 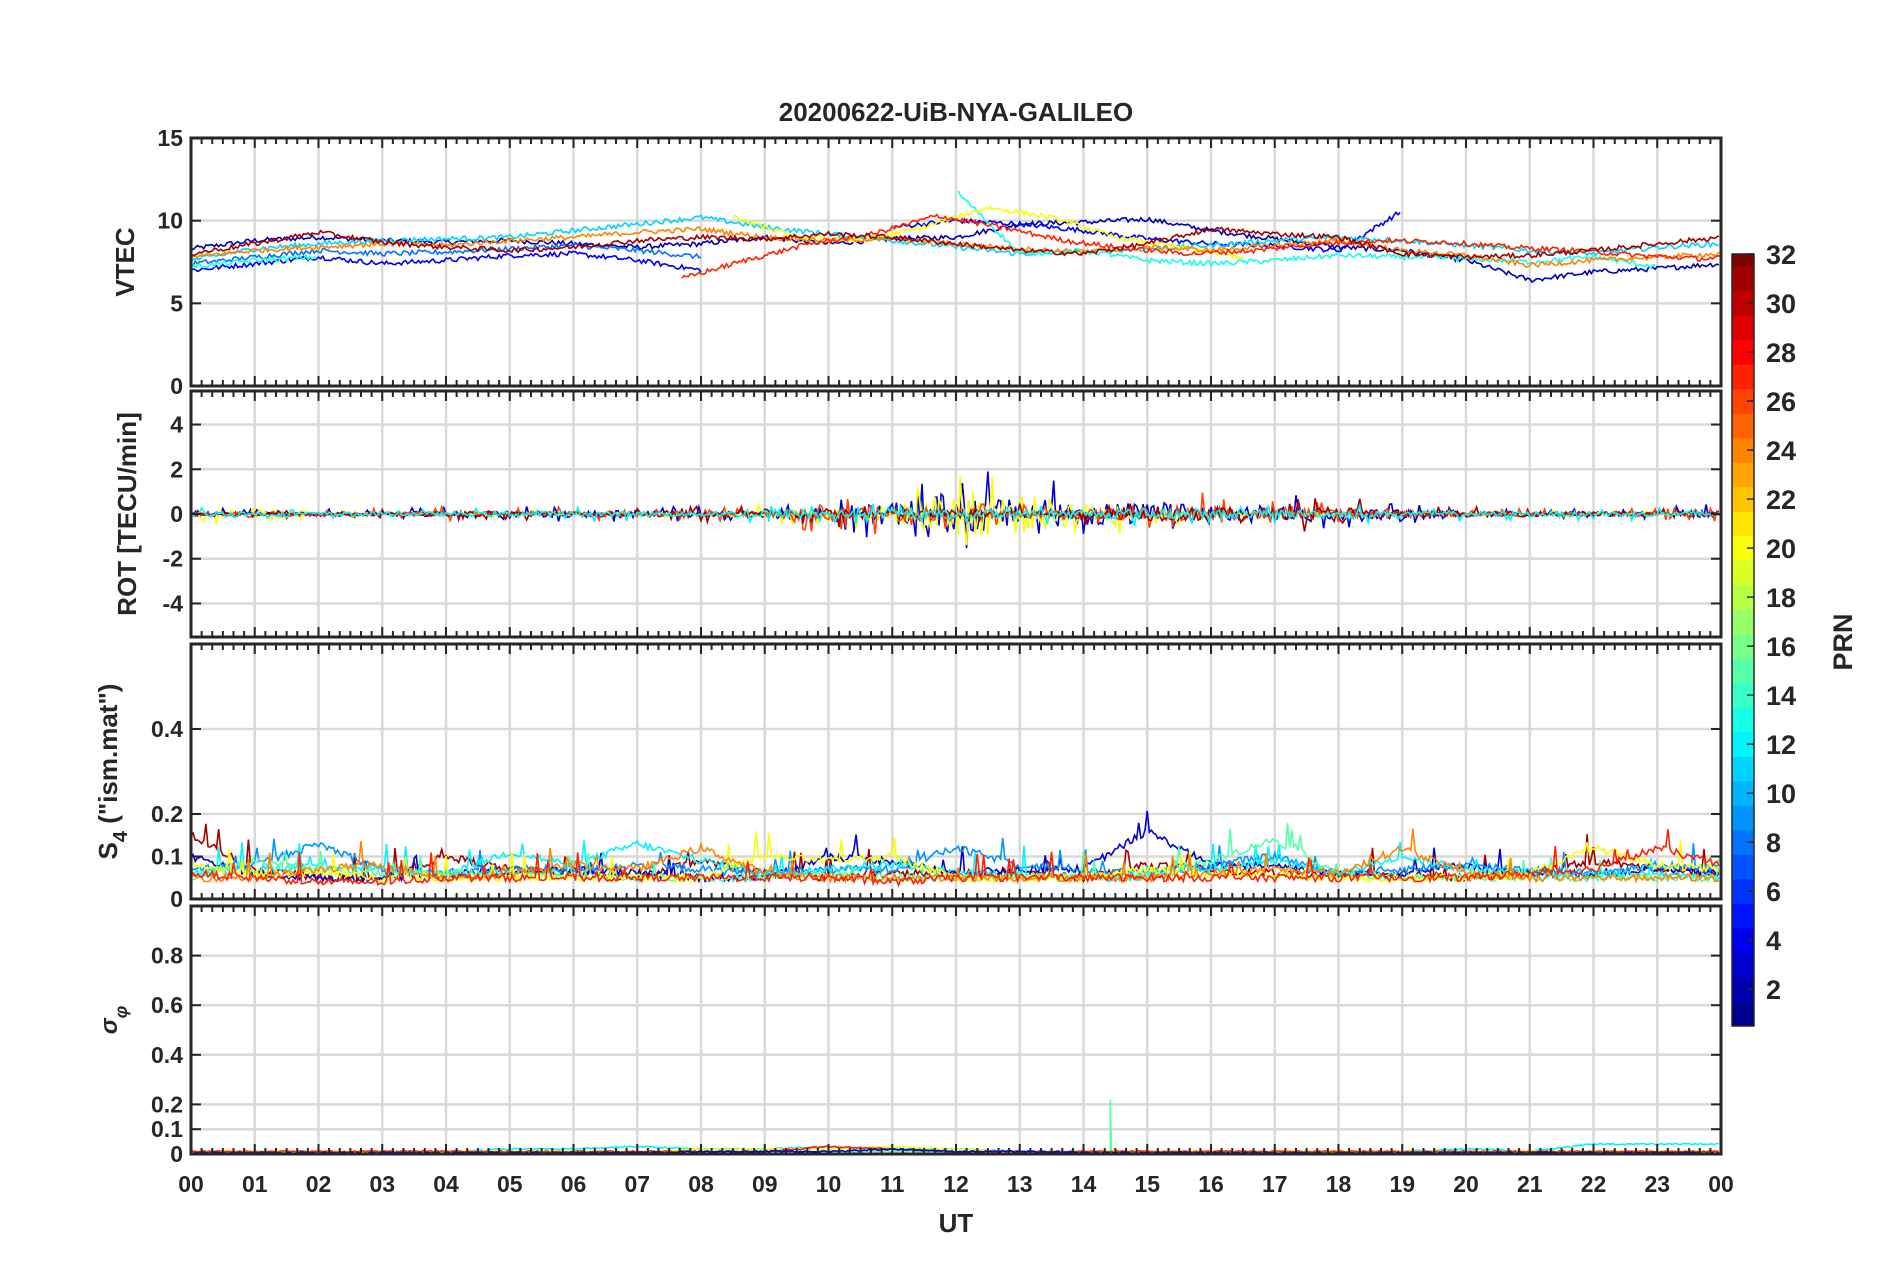 What do you see at coordinates (382, 1184) in the screenshot?
I see `x-tick-label: 03` at bounding box center [382, 1184].